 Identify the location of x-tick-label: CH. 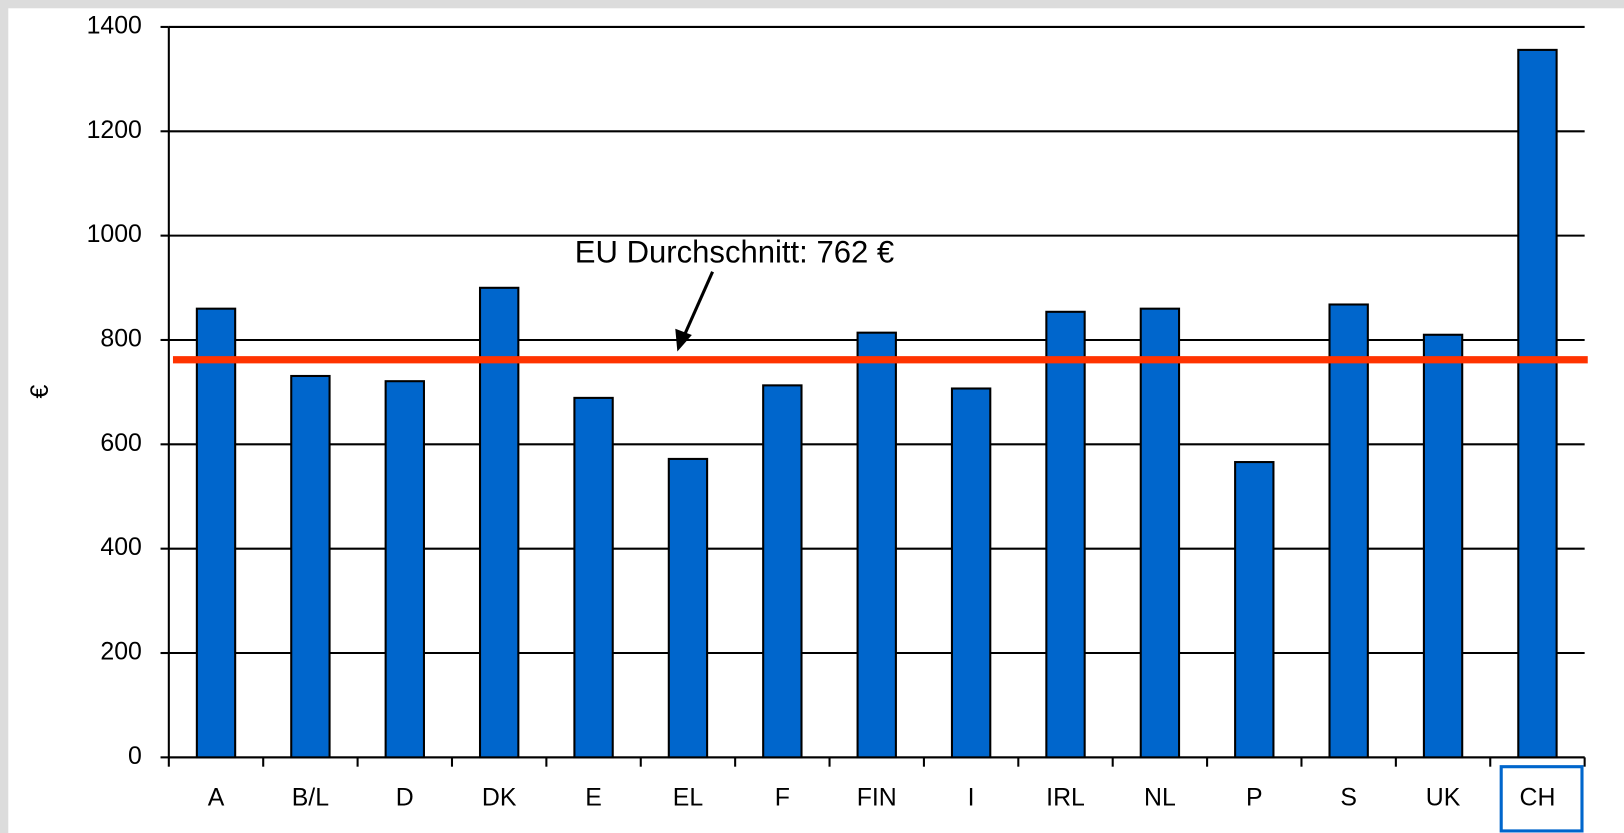
(1537, 797).